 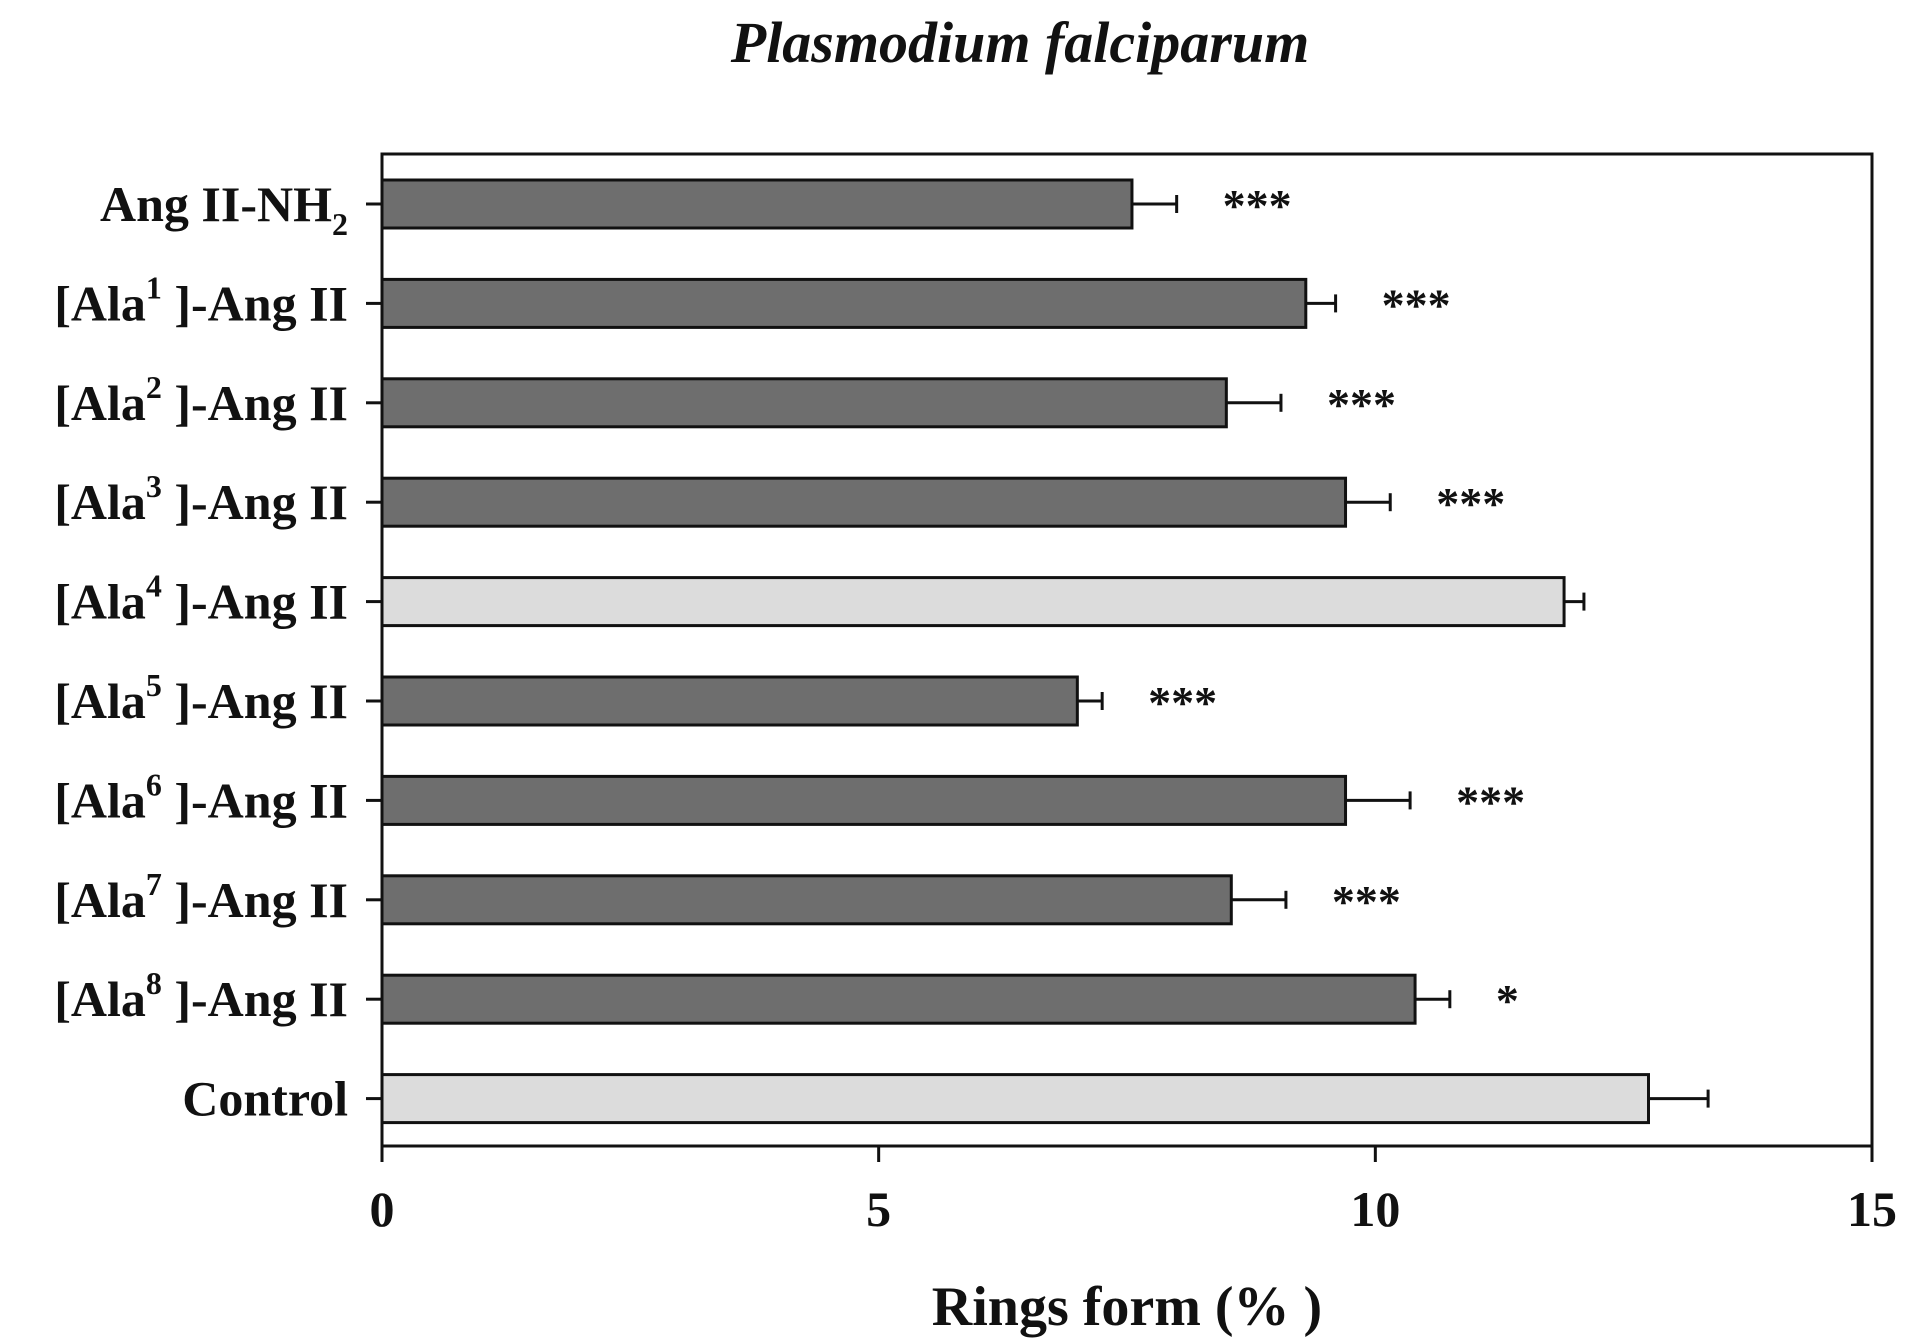 I want to click on x-tick-label: 5, so click(x=878, y=1209).